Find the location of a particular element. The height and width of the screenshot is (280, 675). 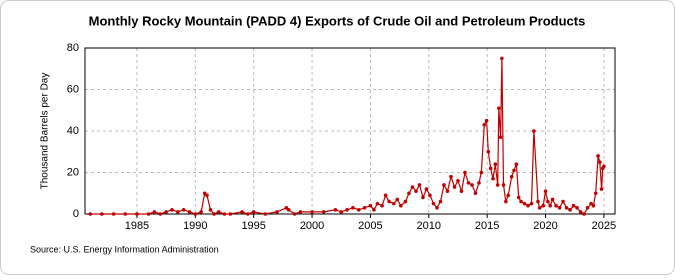

x-tick-label: 2015 is located at coordinates (487, 226).